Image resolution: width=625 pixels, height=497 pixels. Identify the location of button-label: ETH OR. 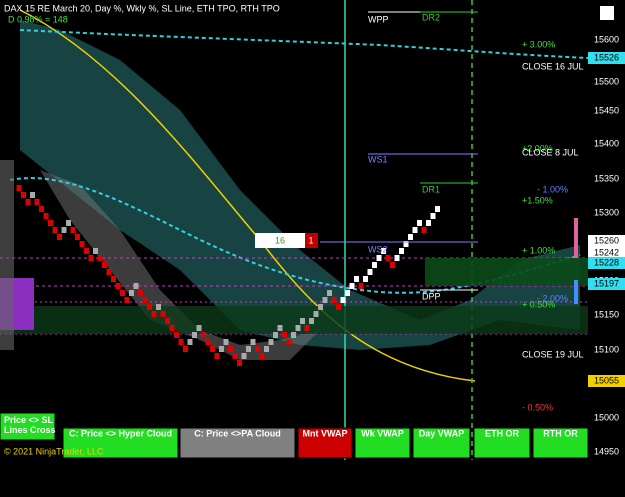
(502, 433).